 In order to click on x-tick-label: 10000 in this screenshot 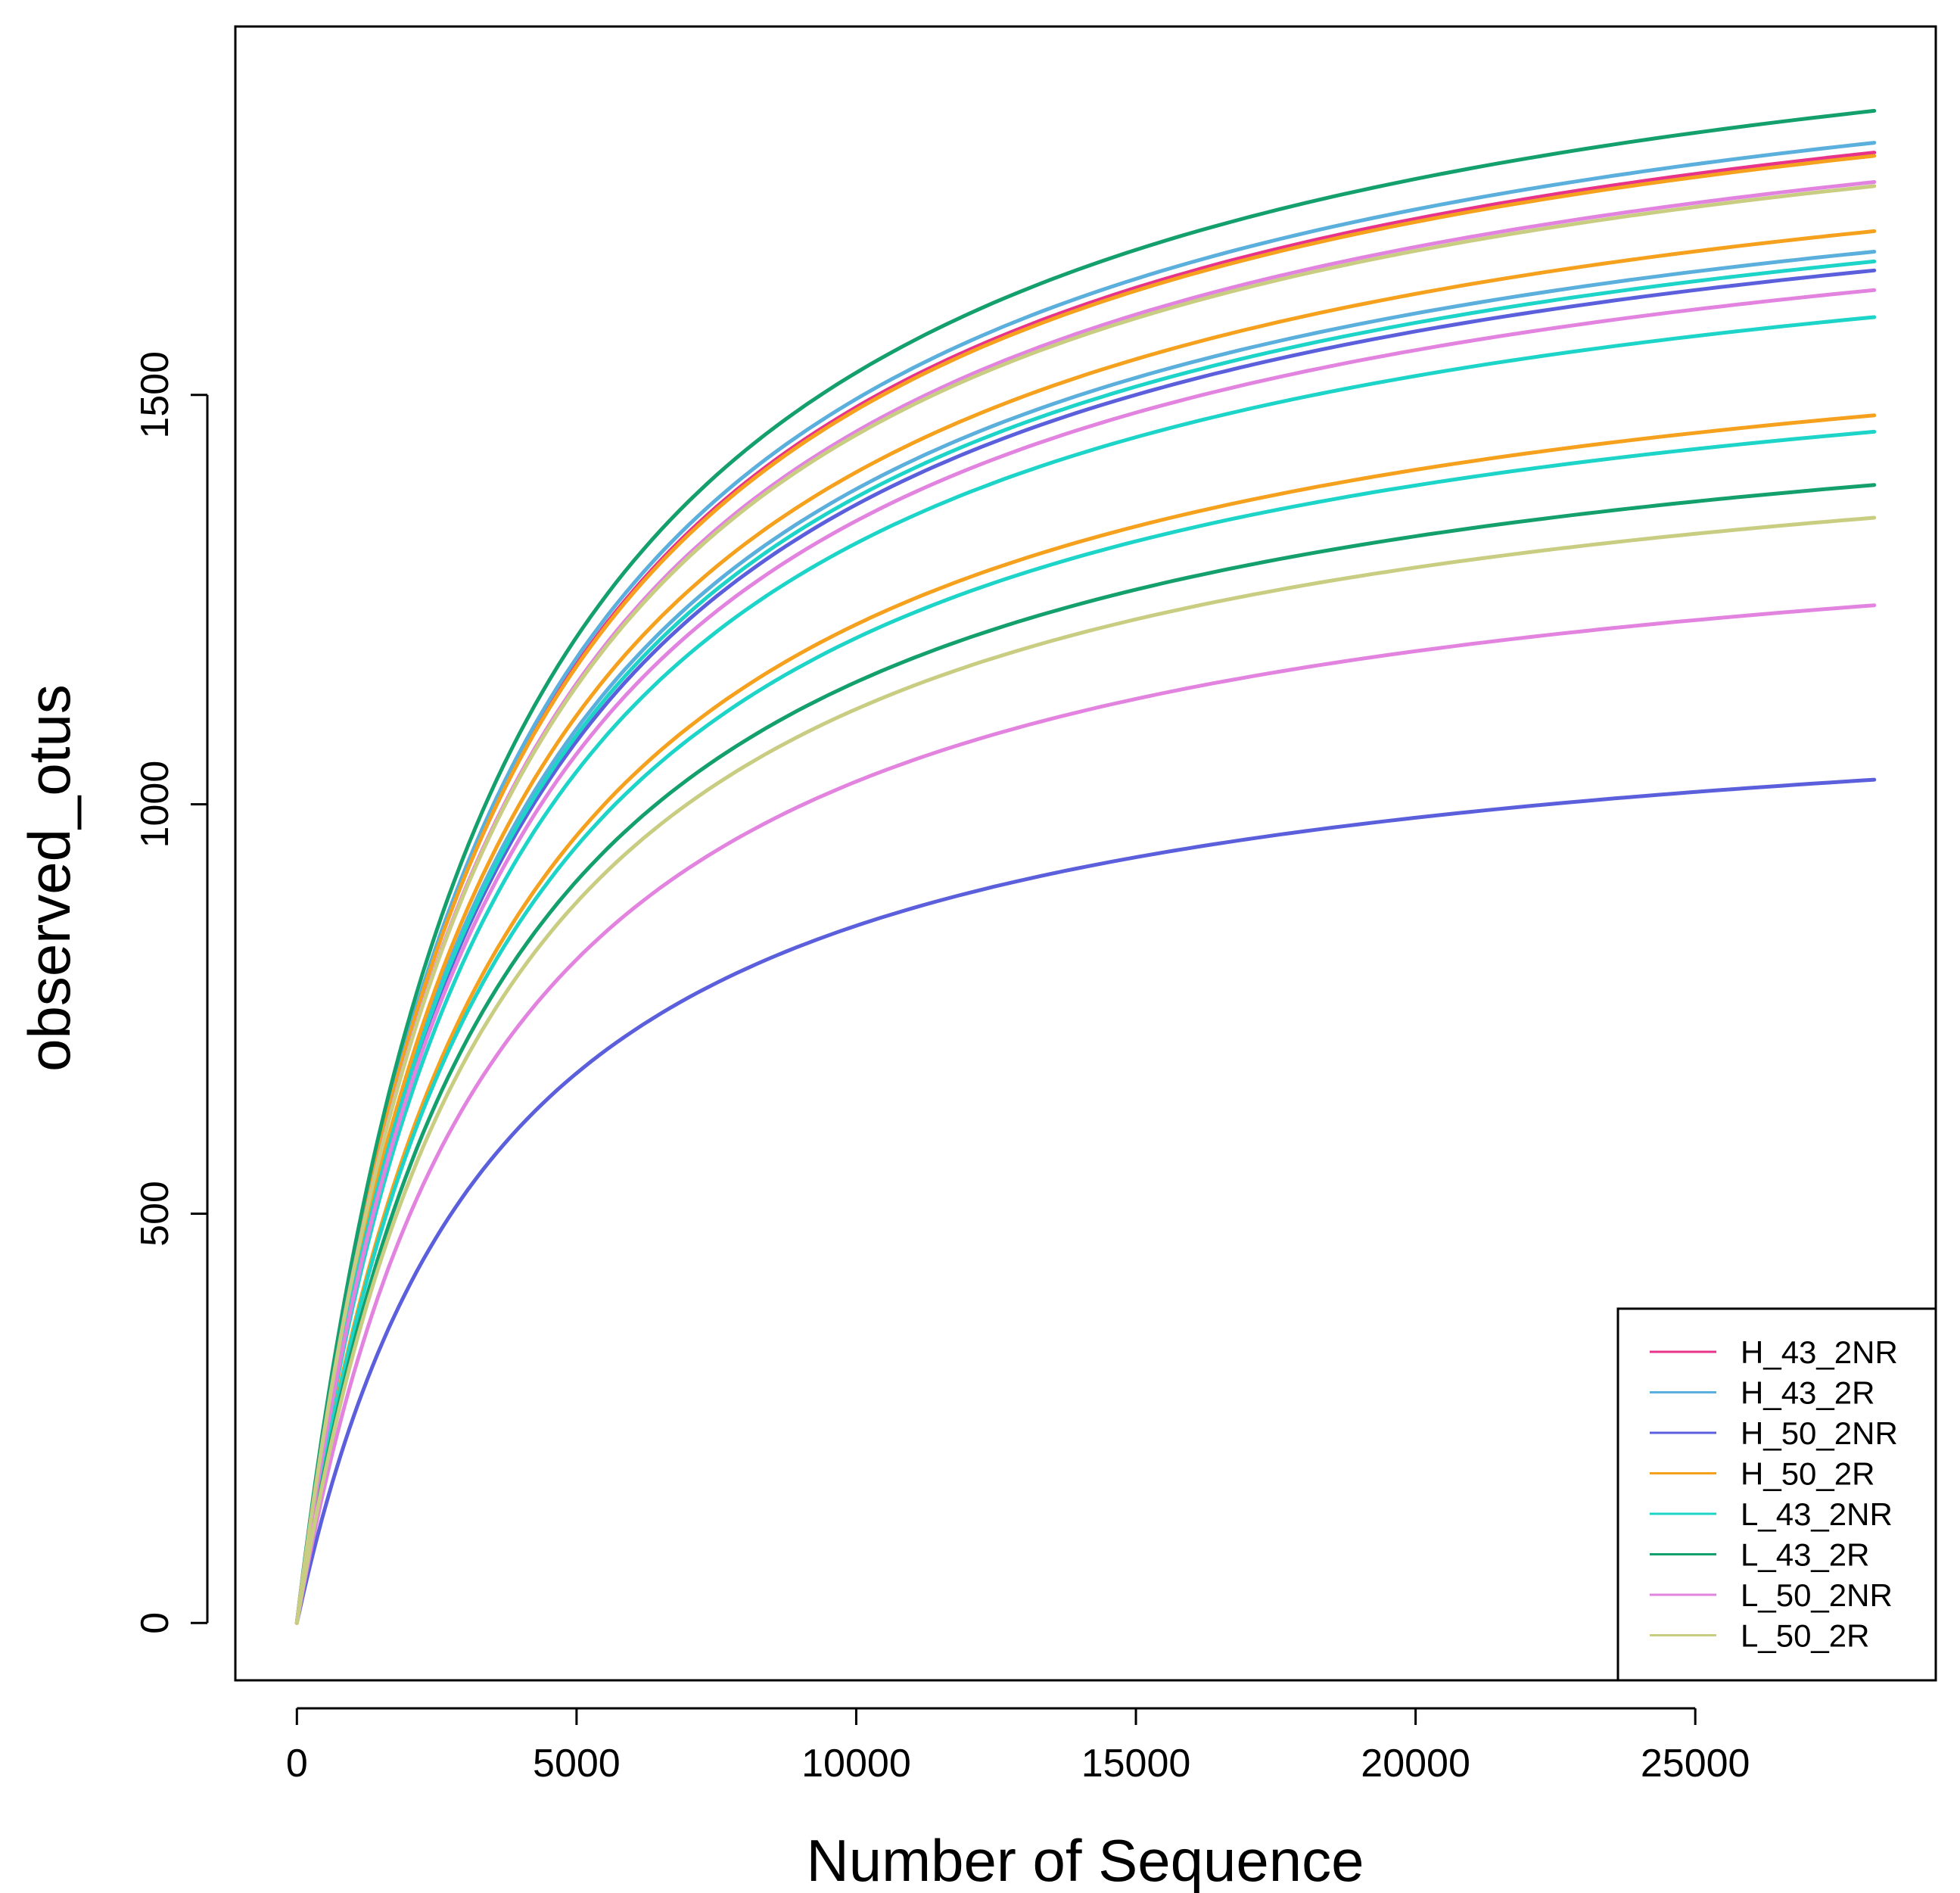, I will do `click(856, 1764)`.